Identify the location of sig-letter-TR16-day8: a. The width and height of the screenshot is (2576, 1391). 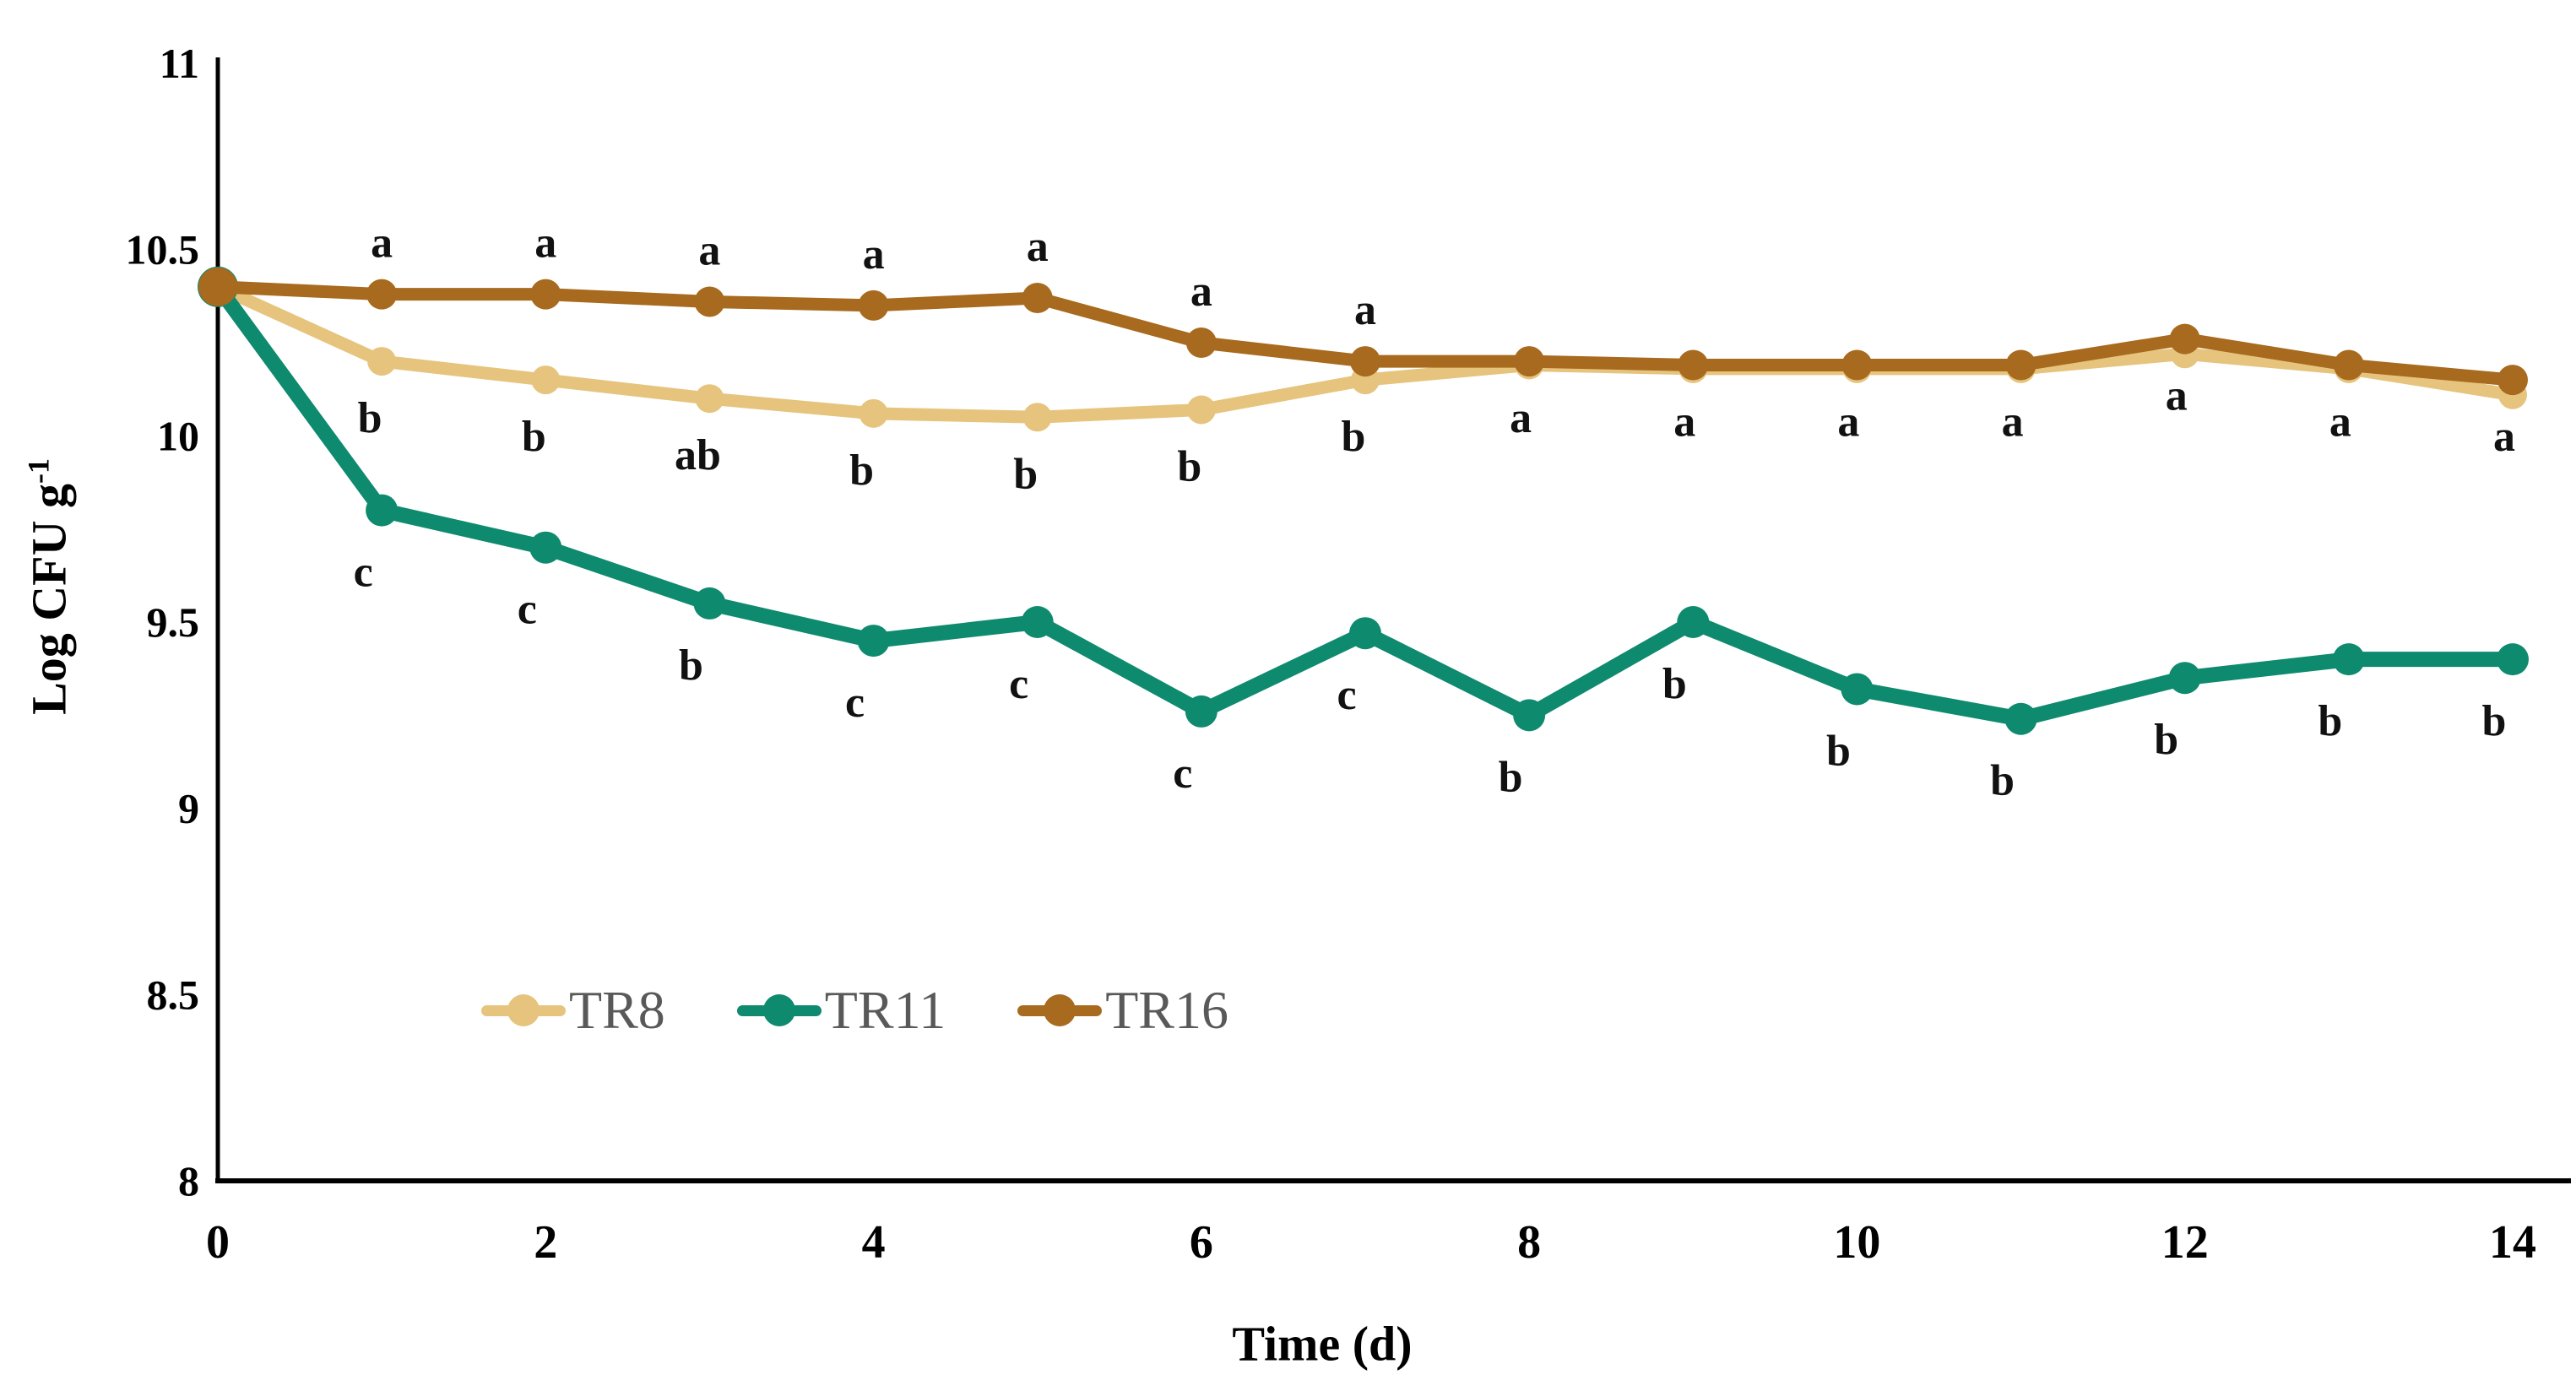
(1521, 418).